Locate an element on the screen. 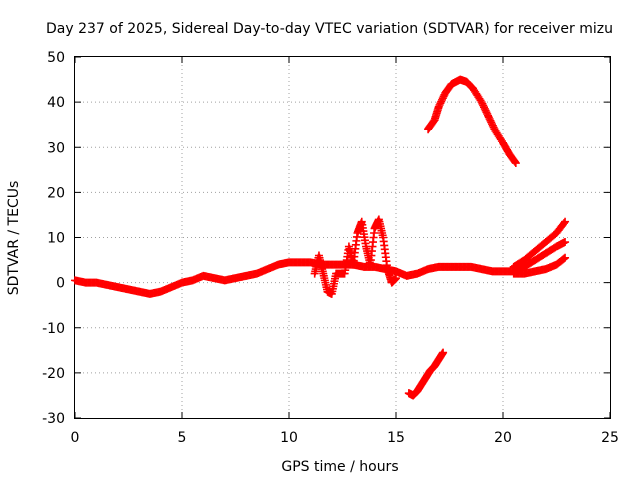 This screenshot has height=480, width=640. y-tick-label: 0 is located at coordinates (60, 284).